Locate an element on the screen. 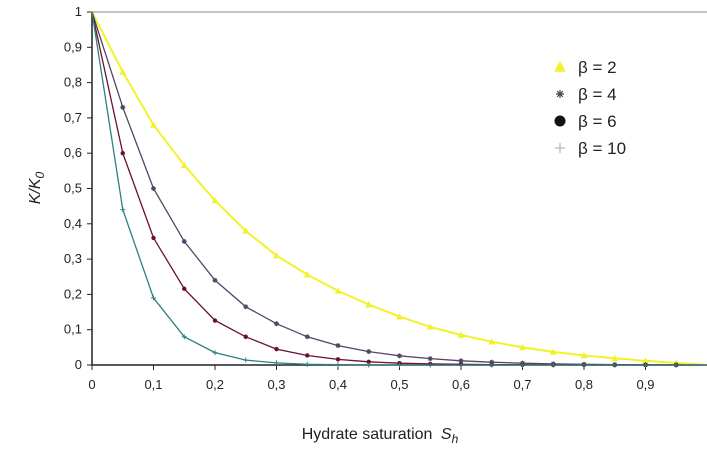 This screenshot has height=450, width=707. x-tick-label: 0,2 is located at coordinates (215, 384).